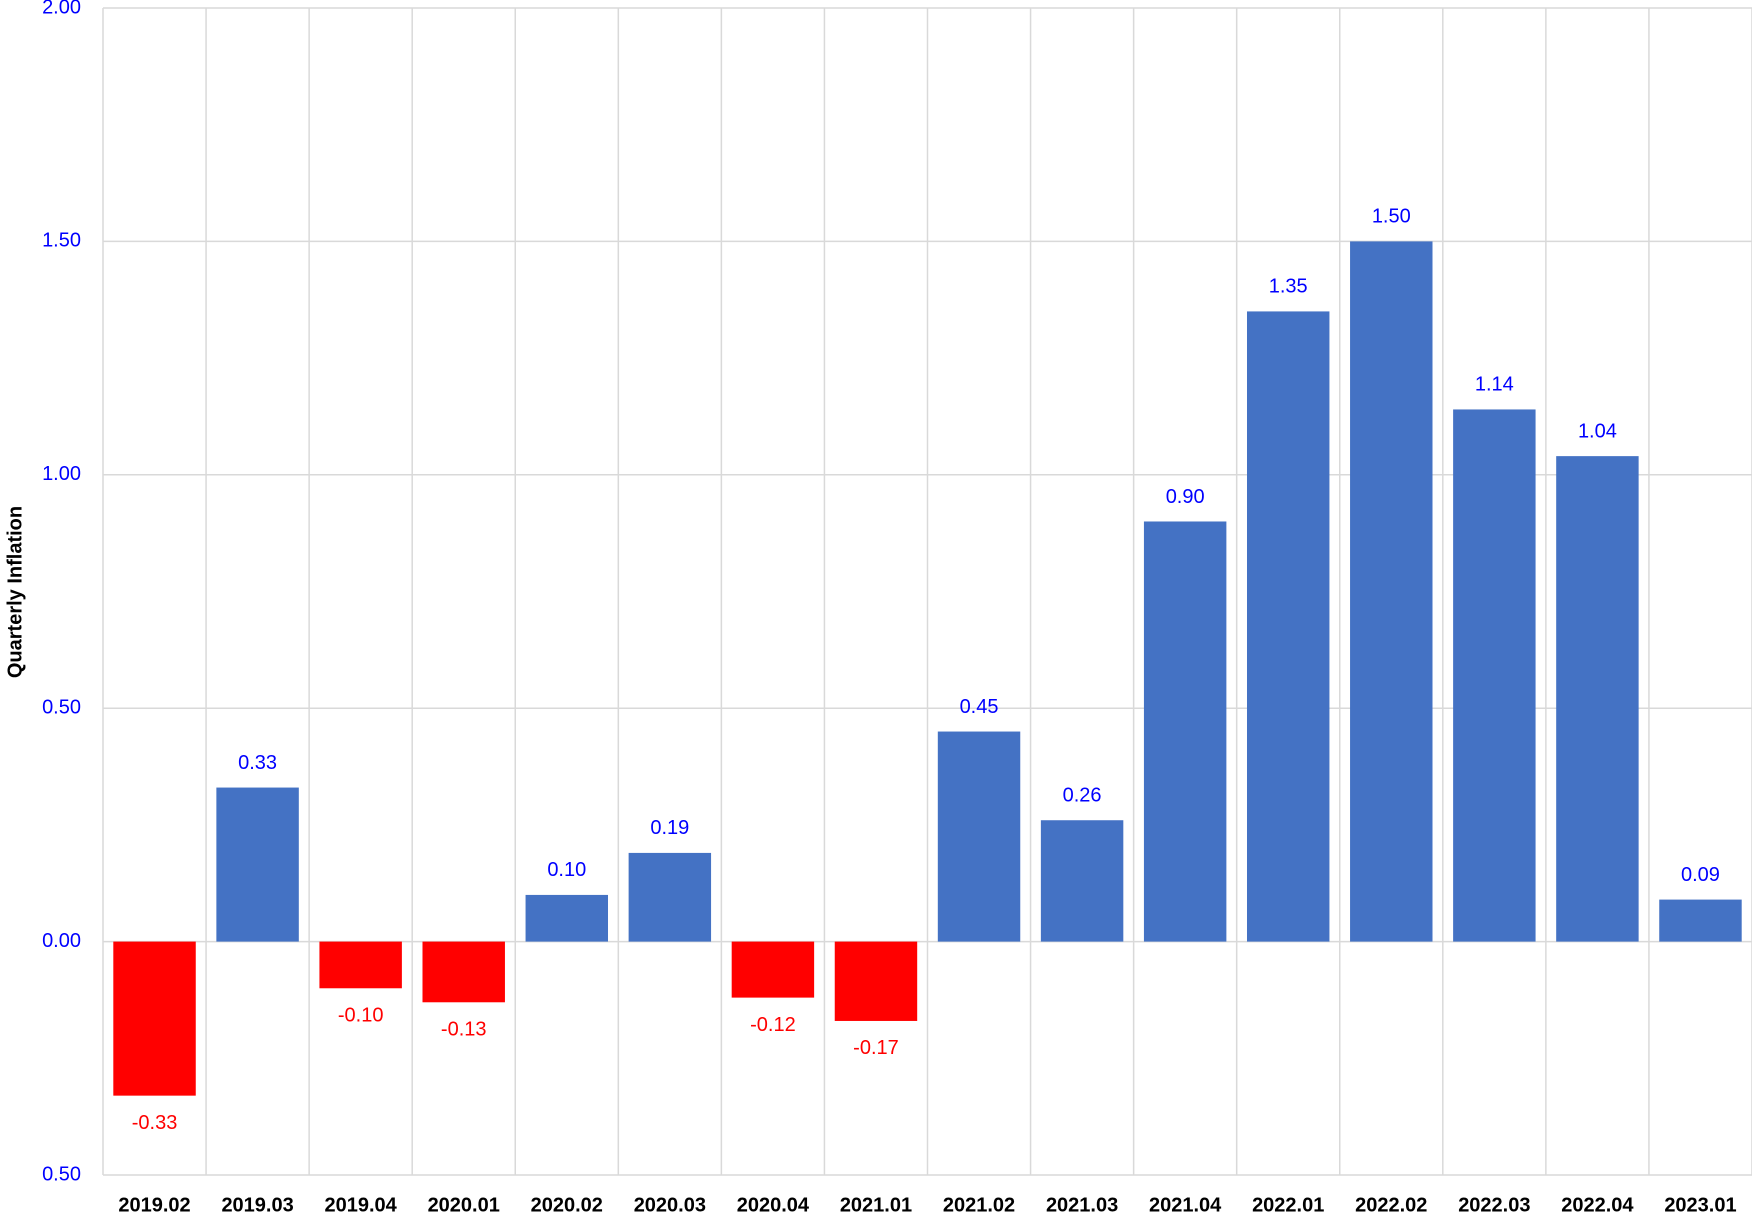 This screenshot has height=1220, width=1752. What do you see at coordinates (566, 870) in the screenshot?
I see `value-label: 0.10` at bounding box center [566, 870].